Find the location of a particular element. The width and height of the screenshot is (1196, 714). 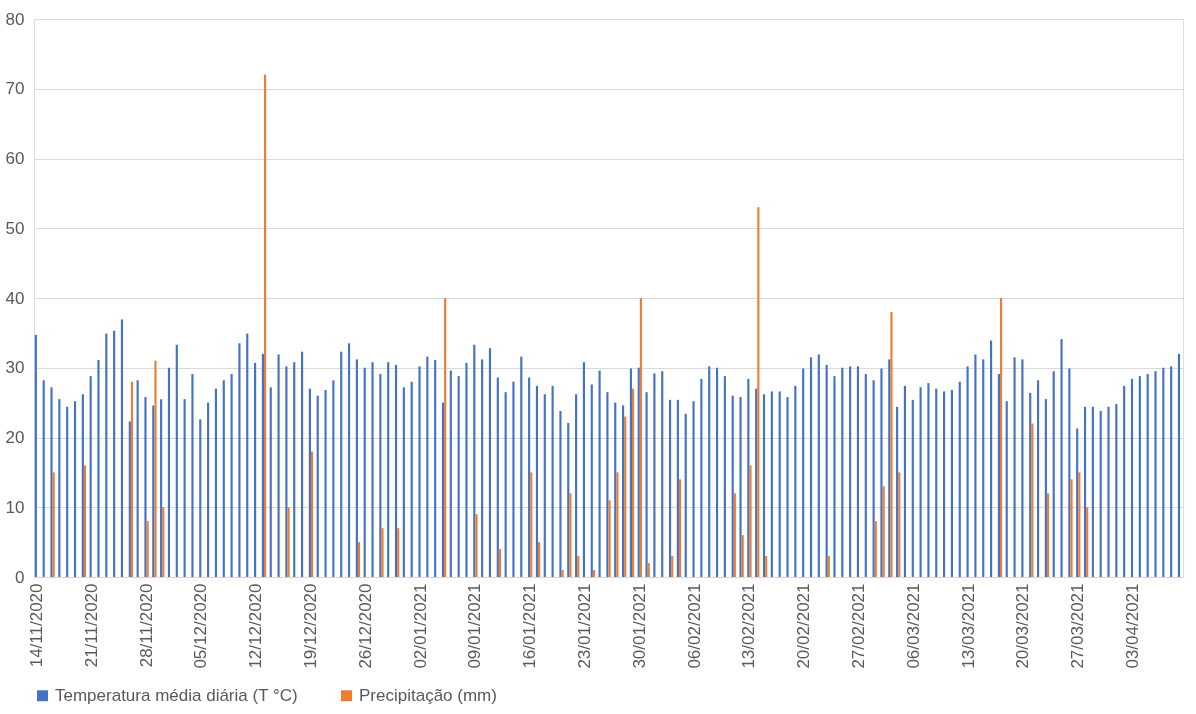

y-tick-label: 70 is located at coordinates (15, 89).